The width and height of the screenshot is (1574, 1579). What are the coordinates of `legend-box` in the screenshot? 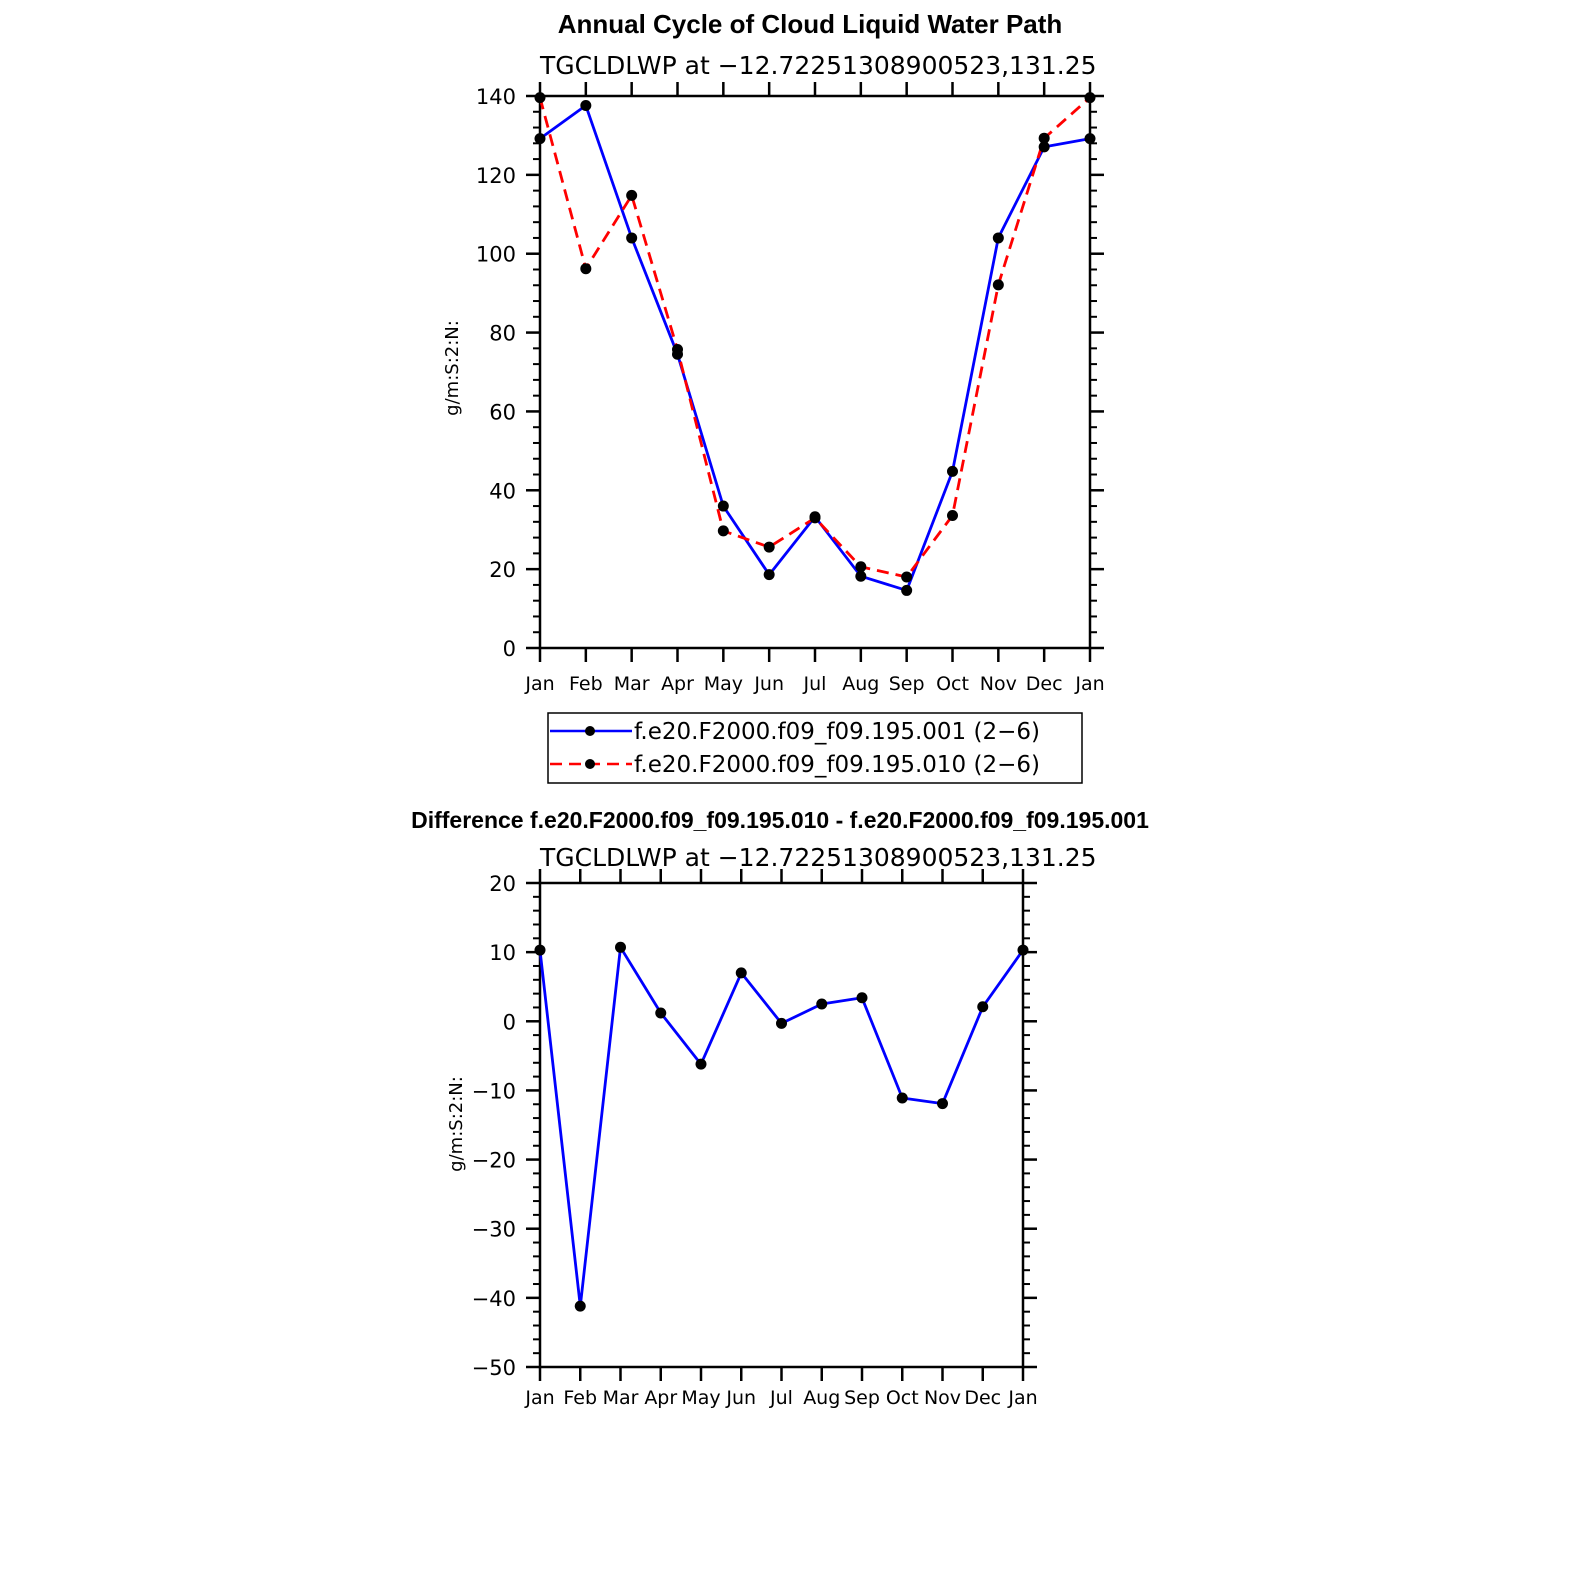 It's located at (815, 748).